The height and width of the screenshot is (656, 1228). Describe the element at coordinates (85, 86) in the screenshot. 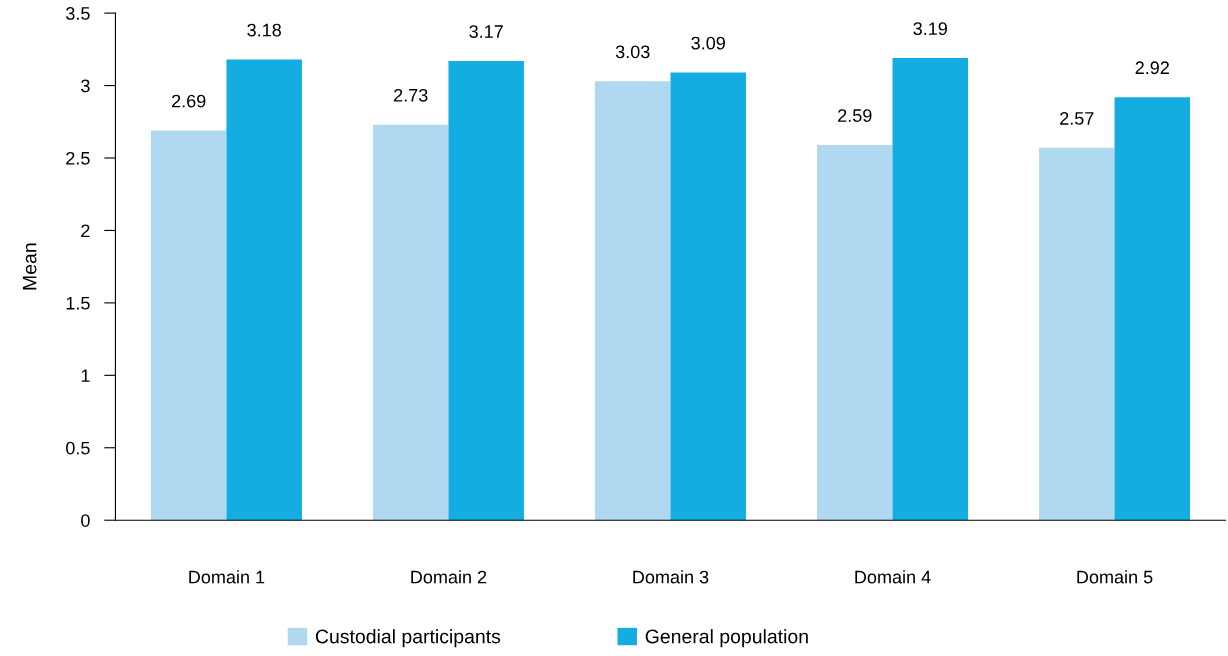

I see `y-tick-label: 3` at that location.